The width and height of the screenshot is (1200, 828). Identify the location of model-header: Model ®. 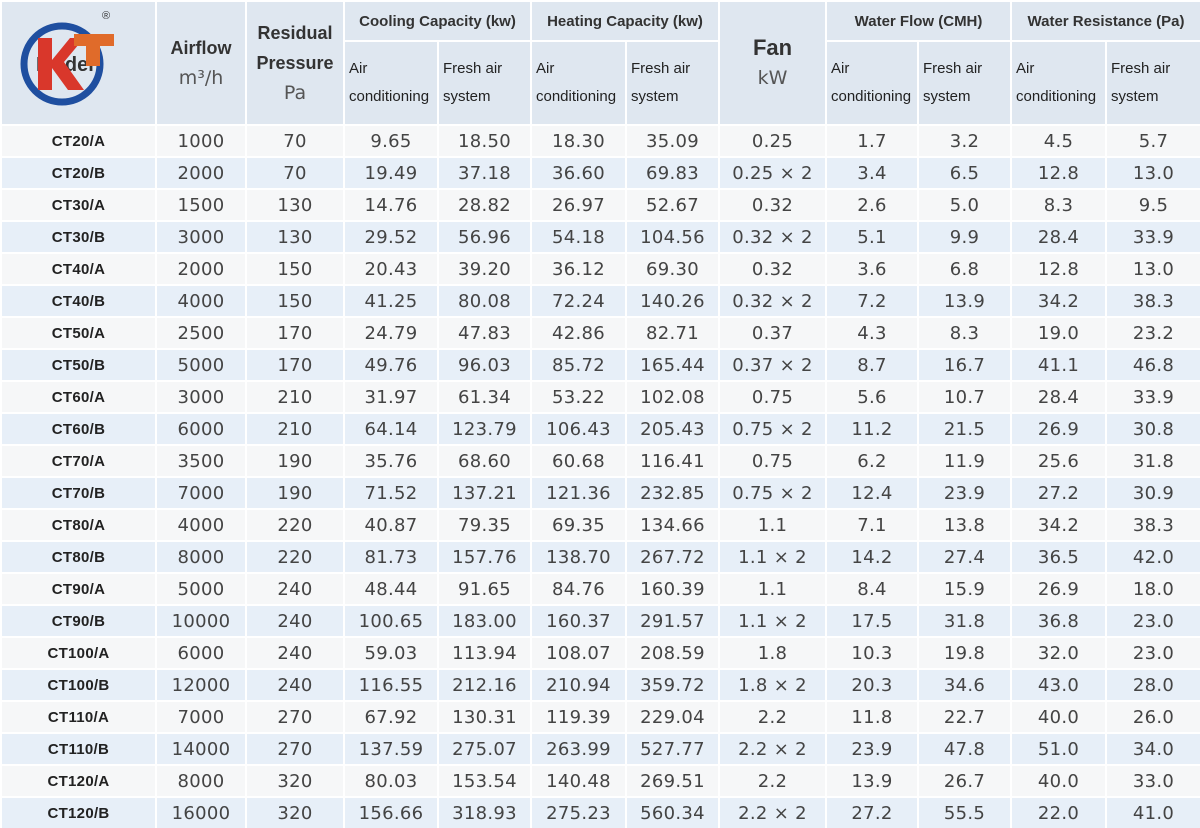
(78, 63).